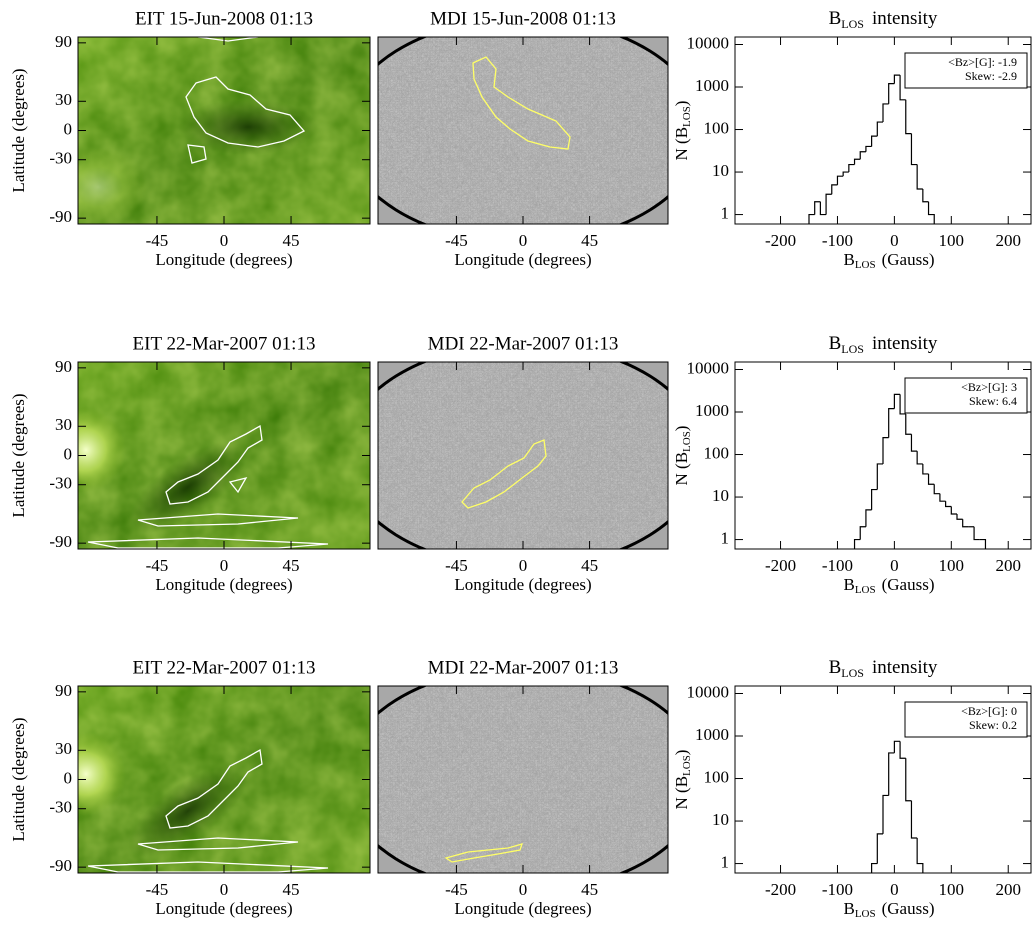  What do you see at coordinates (102, 774) in the screenshot?
I see `bright-region` at bounding box center [102, 774].